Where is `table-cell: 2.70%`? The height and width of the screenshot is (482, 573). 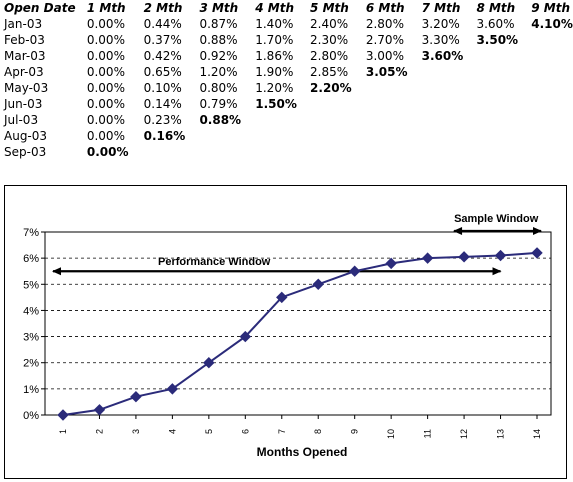
table-cell: 2.70% is located at coordinates (384, 40).